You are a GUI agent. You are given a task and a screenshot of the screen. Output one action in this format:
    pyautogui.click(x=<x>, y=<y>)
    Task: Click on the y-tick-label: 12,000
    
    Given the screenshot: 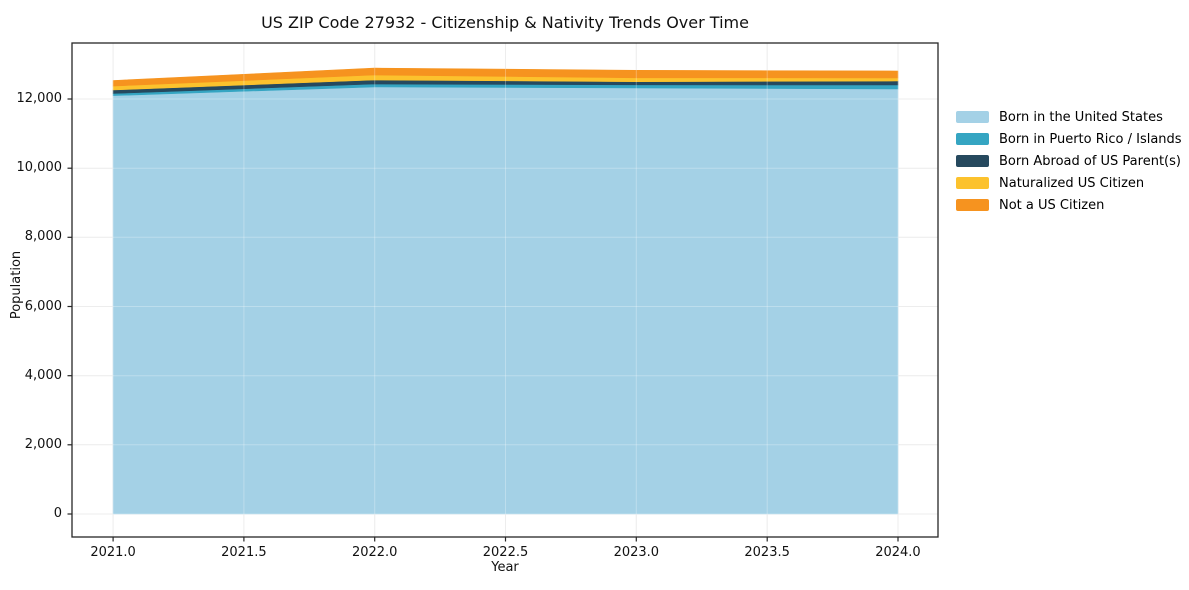 What is the action you would take?
    pyautogui.click(x=39, y=99)
    